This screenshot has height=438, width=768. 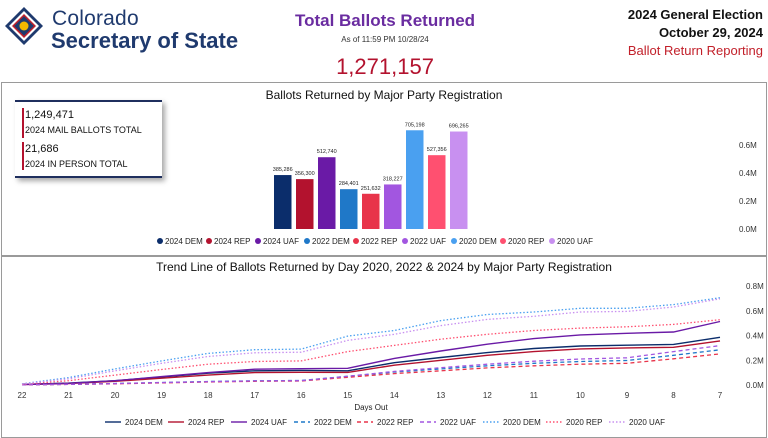 What do you see at coordinates (68, 395) in the screenshot?
I see `x-tick-label: 21` at bounding box center [68, 395].